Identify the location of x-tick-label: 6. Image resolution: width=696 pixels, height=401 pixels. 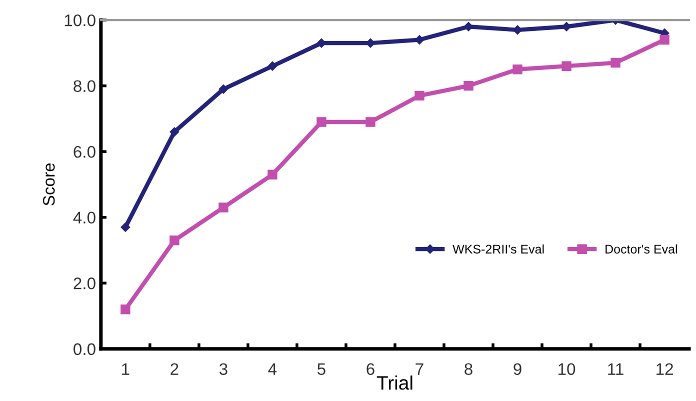
(370, 369).